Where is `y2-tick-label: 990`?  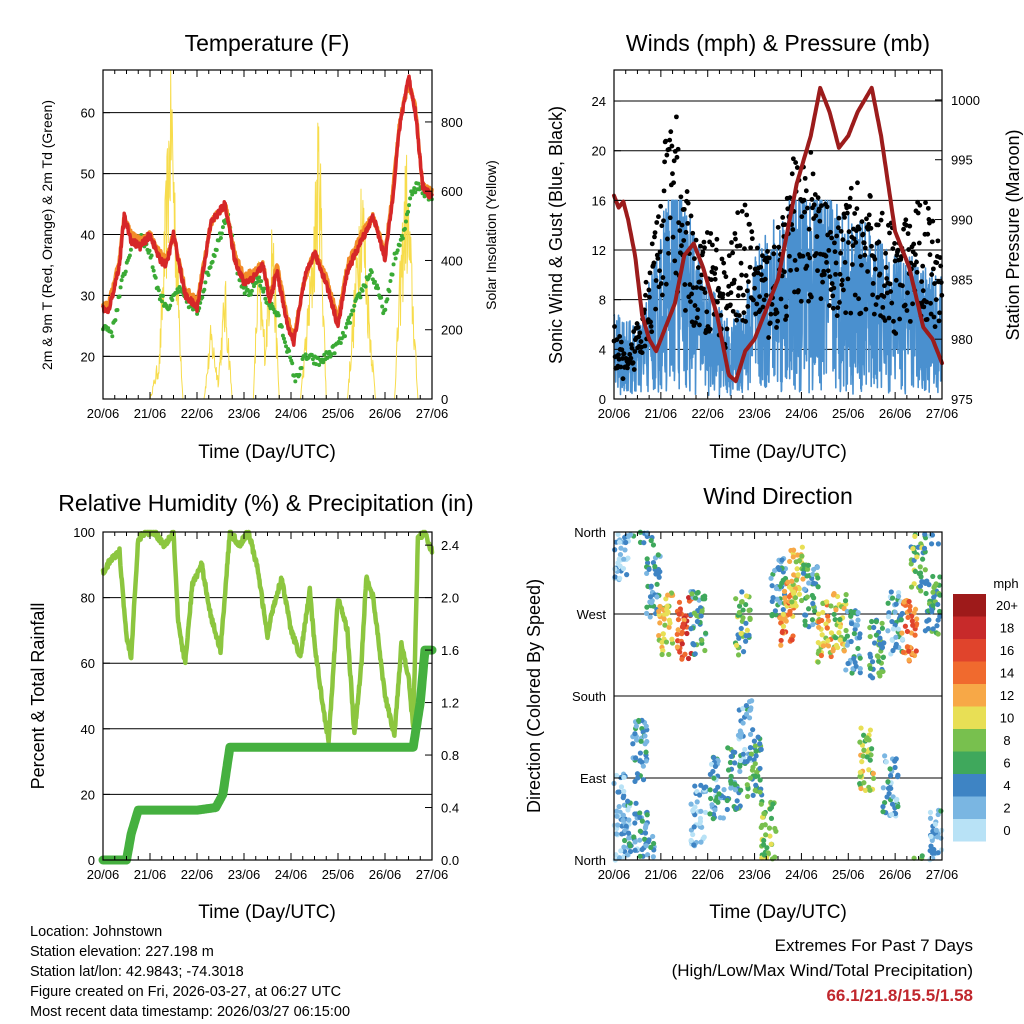 y2-tick-label: 990 is located at coordinates (962, 220).